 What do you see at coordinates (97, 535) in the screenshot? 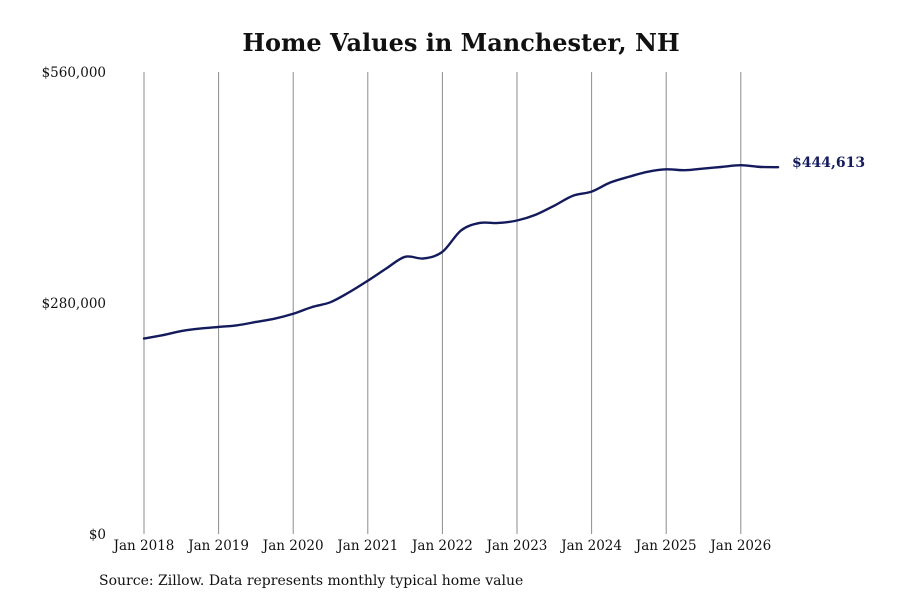
I see `y-tick-label: $0` at bounding box center [97, 535].